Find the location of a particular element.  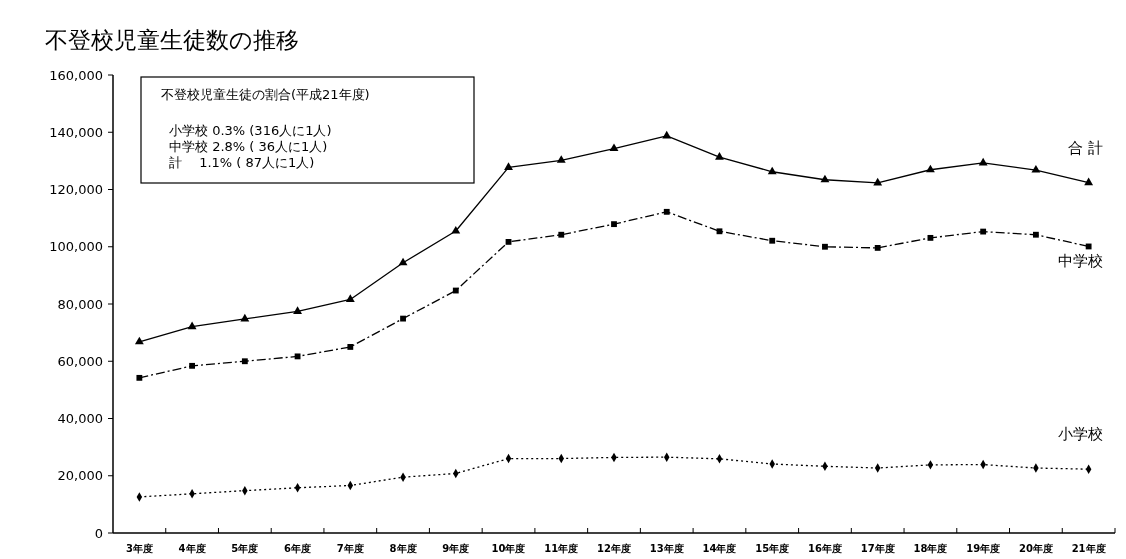

annotation: 不登校児童生徒の割合(平成21年度) is located at coordinates (265, 94).